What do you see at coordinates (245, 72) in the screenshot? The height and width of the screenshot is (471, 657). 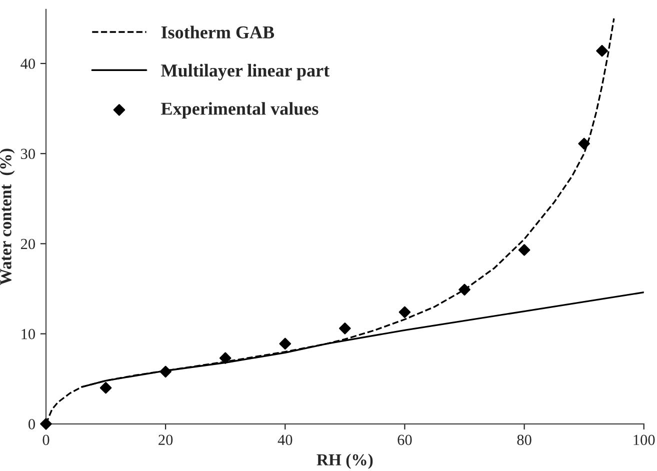 I see `legend-label: Multilayer linear part` at bounding box center [245, 72].